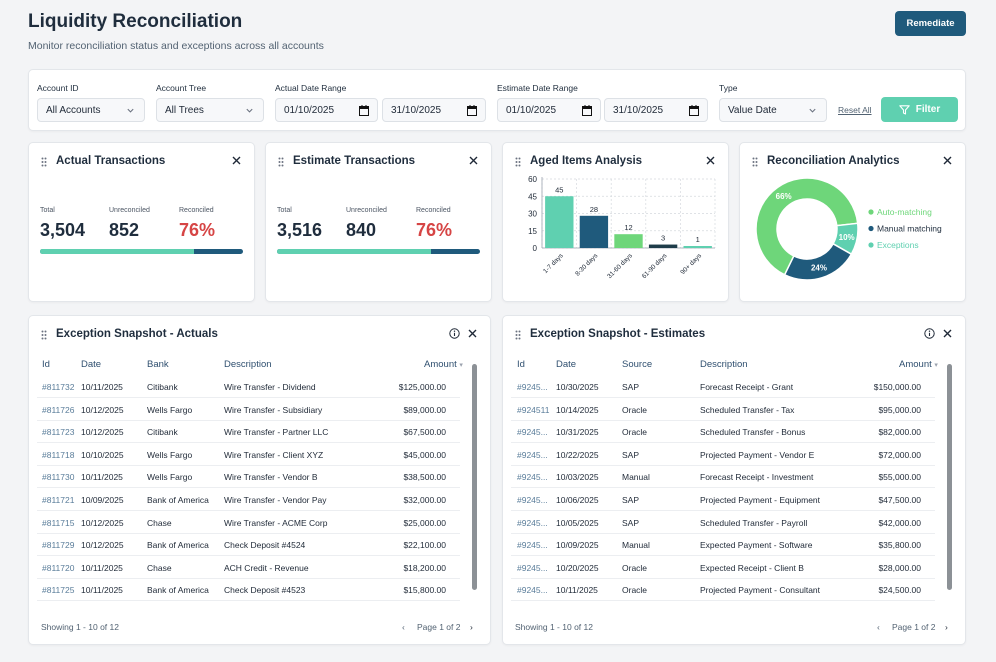 The image size is (996, 662). What do you see at coordinates (58, 477) in the screenshot?
I see `row-id-link: #811730` at bounding box center [58, 477].